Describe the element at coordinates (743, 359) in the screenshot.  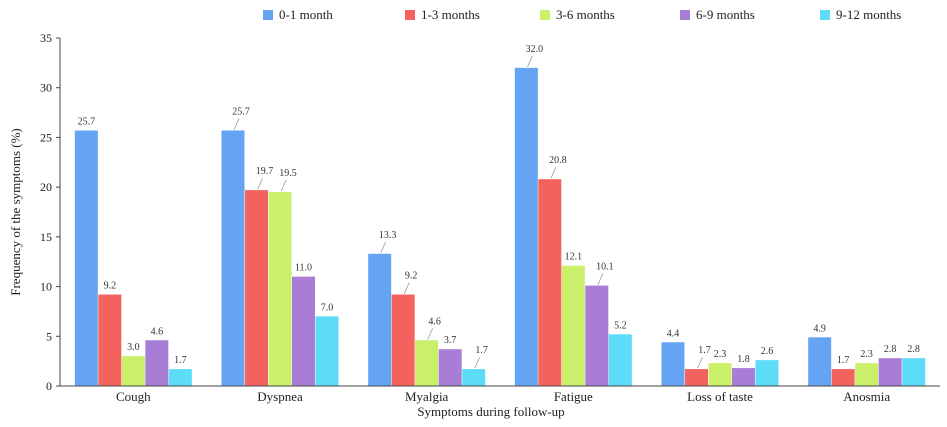
I see `data-label: 1.8` at that location.